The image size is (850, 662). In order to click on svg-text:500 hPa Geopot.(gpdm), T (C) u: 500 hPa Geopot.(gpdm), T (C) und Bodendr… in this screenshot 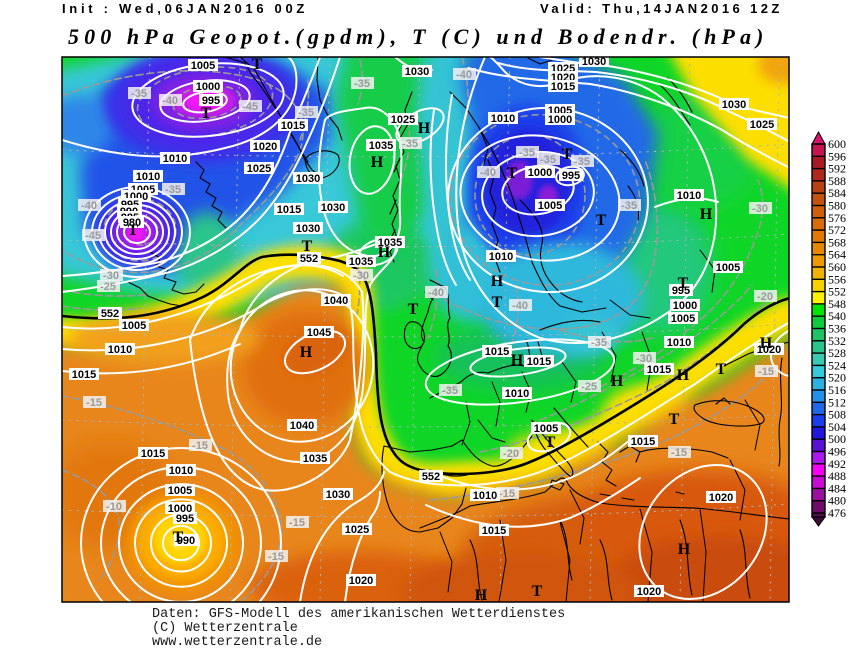, I will do `click(418, 36)`.